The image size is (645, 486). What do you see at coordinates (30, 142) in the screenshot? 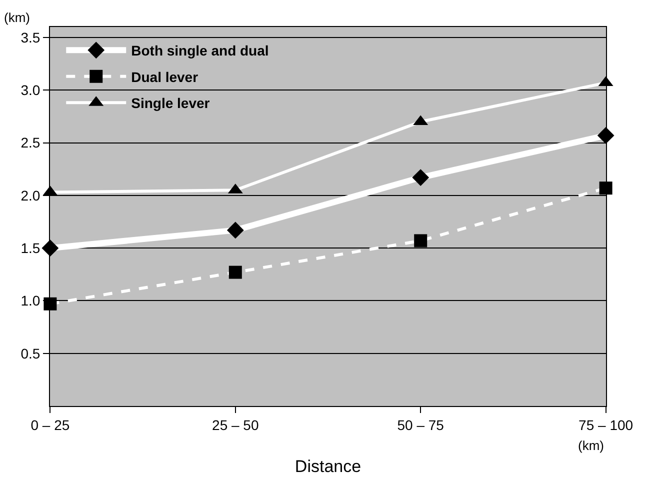
I see `y-tick-label: 2.5` at bounding box center [30, 142].